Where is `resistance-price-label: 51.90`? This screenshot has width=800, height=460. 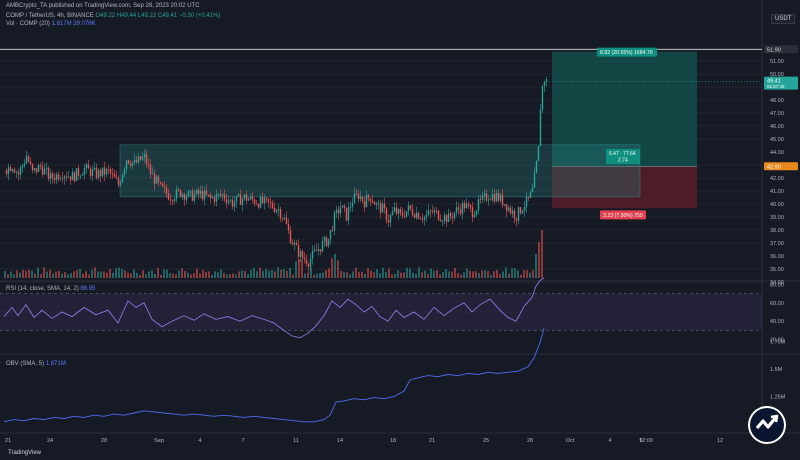
resistance-price-label: 51.90 is located at coordinates (774, 50).